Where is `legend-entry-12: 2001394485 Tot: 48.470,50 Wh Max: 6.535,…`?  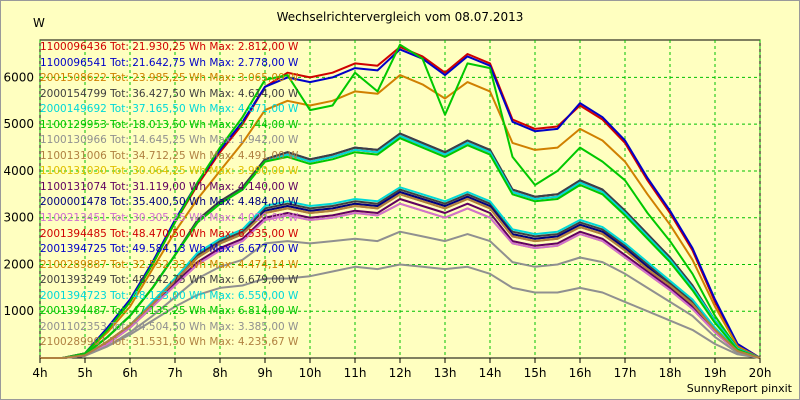
legend-entry-12: 2001394485 Tot: 48.470,50 Wh Max: 6.535,… is located at coordinates (169, 233).